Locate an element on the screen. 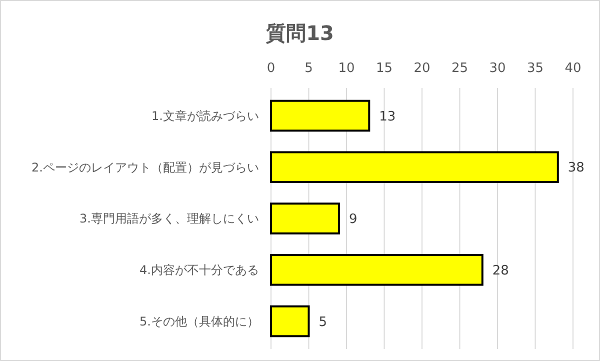 The width and height of the screenshot is (600, 361). y-tick-label: 3.専門用語が多く、理解しにくい is located at coordinates (169, 219).